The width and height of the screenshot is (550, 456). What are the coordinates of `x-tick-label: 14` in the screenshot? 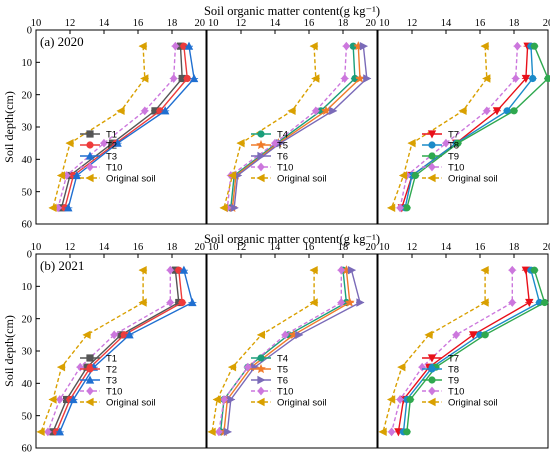 It's located at (446, 247).